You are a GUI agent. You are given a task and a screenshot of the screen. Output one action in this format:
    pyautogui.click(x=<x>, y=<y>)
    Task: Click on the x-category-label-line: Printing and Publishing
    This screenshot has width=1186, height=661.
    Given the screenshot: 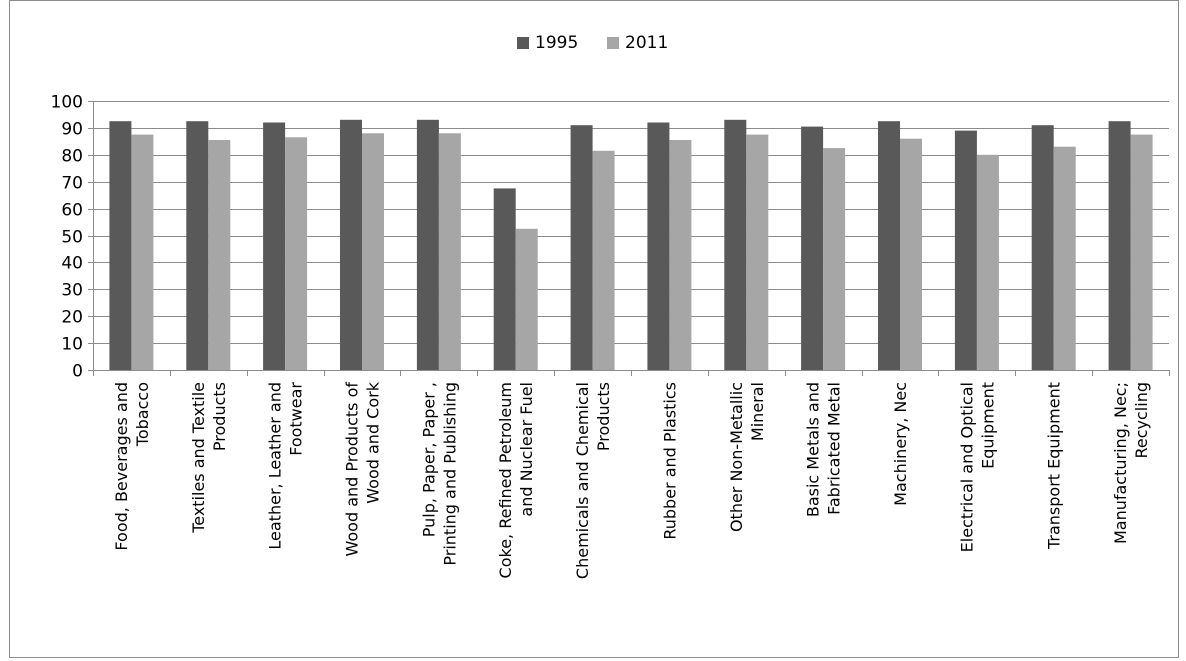 What is the action you would take?
    pyautogui.click(x=449, y=474)
    